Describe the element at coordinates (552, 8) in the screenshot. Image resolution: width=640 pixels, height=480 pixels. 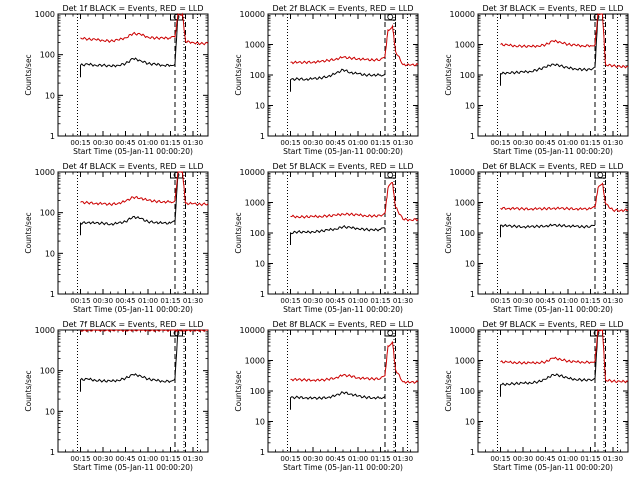
I see `chart-title: Det 3f BLACK = Events, RED = LLD` at that location.